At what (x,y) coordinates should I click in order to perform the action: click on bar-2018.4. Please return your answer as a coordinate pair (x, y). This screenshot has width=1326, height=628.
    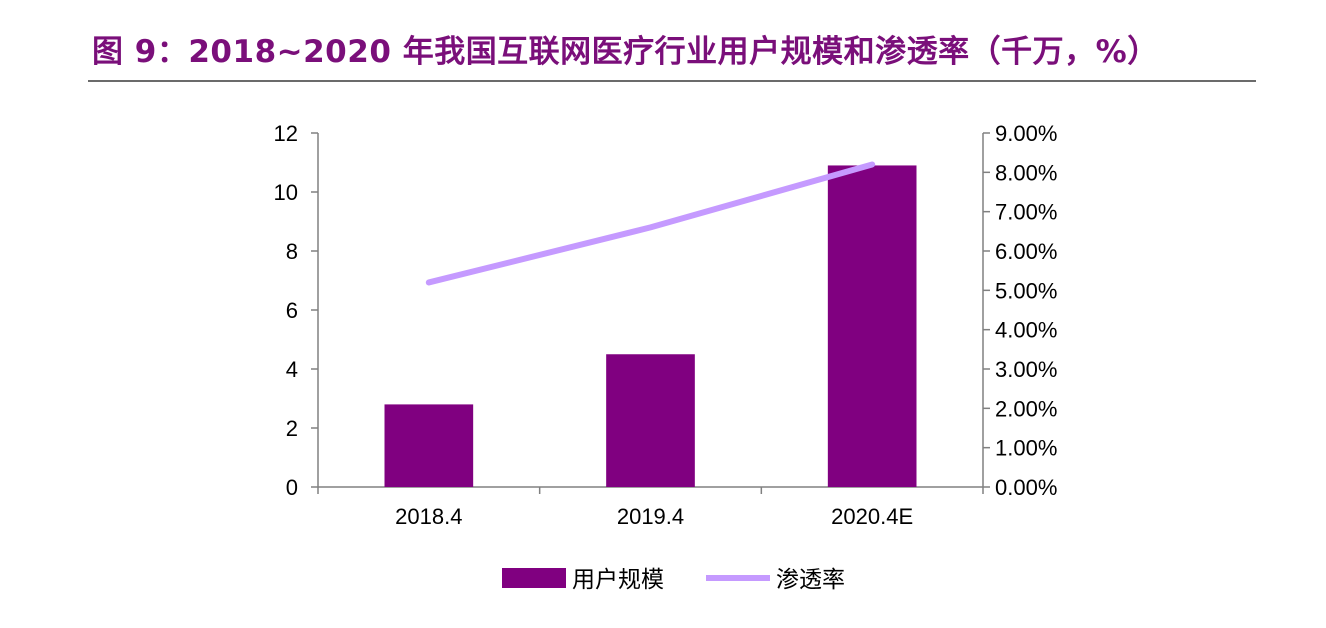
    Looking at the image, I should click on (429, 445).